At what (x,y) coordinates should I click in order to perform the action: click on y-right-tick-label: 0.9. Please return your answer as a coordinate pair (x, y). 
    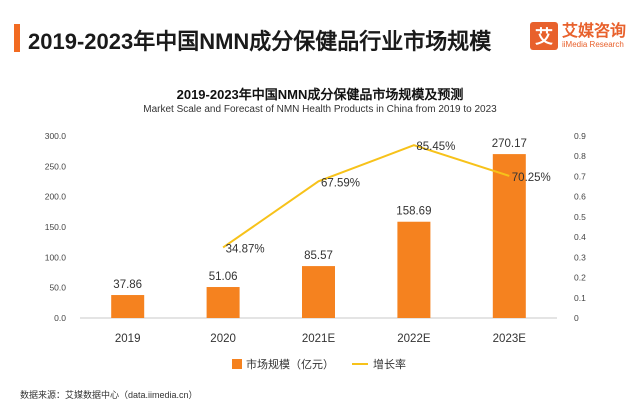
    Looking at the image, I should click on (580, 136).